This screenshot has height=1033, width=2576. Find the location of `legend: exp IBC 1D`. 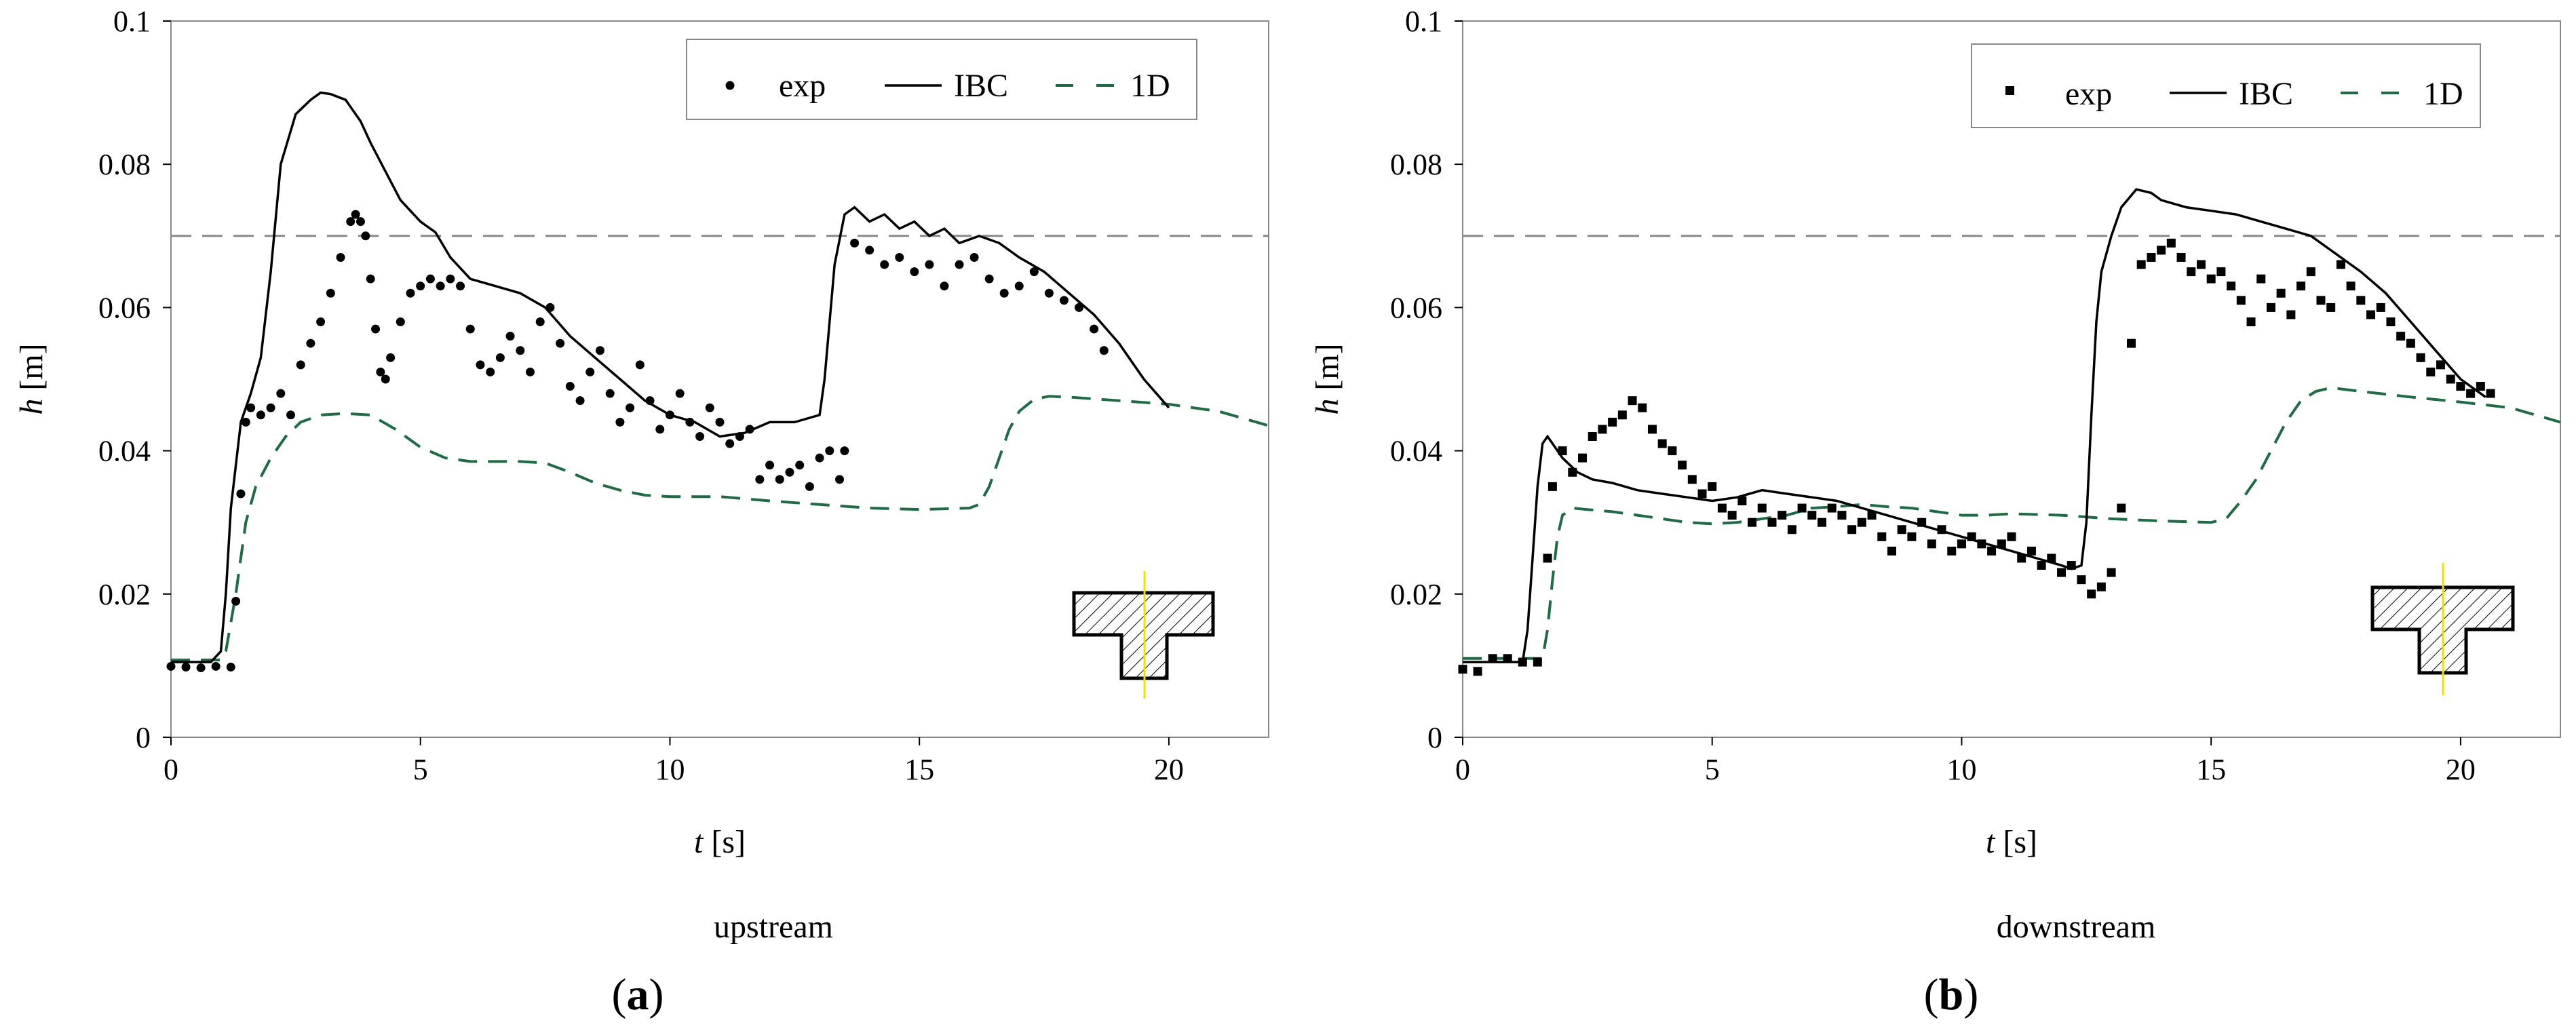

legend: exp IBC 1D is located at coordinates (942, 79).